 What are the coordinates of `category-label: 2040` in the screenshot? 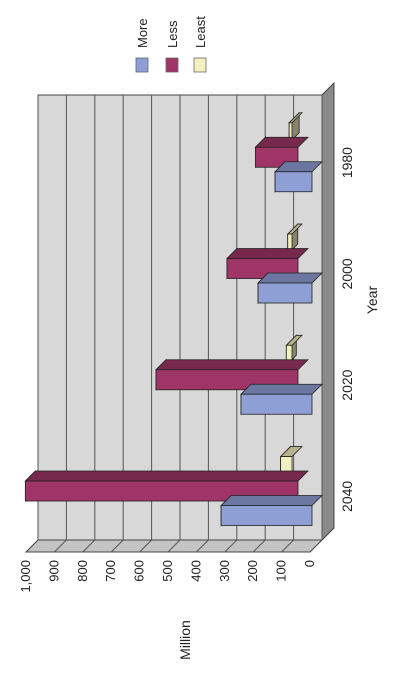 It's located at (347, 496).